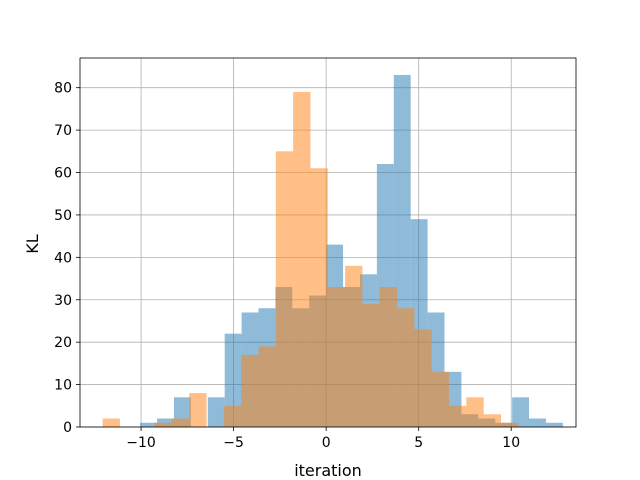 This screenshot has height=480, width=640. What do you see at coordinates (63, 131) in the screenshot?
I see `y-tick-label: 70` at bounding box center [63, 131].